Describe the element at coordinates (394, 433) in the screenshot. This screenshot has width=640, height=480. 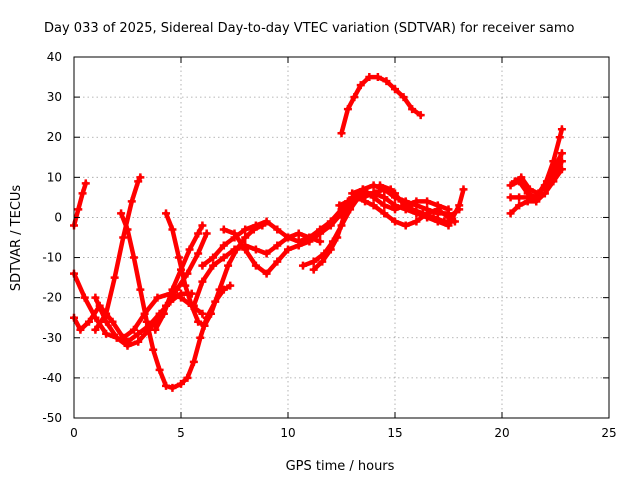
I see `x-tick-label: 15` at that location.